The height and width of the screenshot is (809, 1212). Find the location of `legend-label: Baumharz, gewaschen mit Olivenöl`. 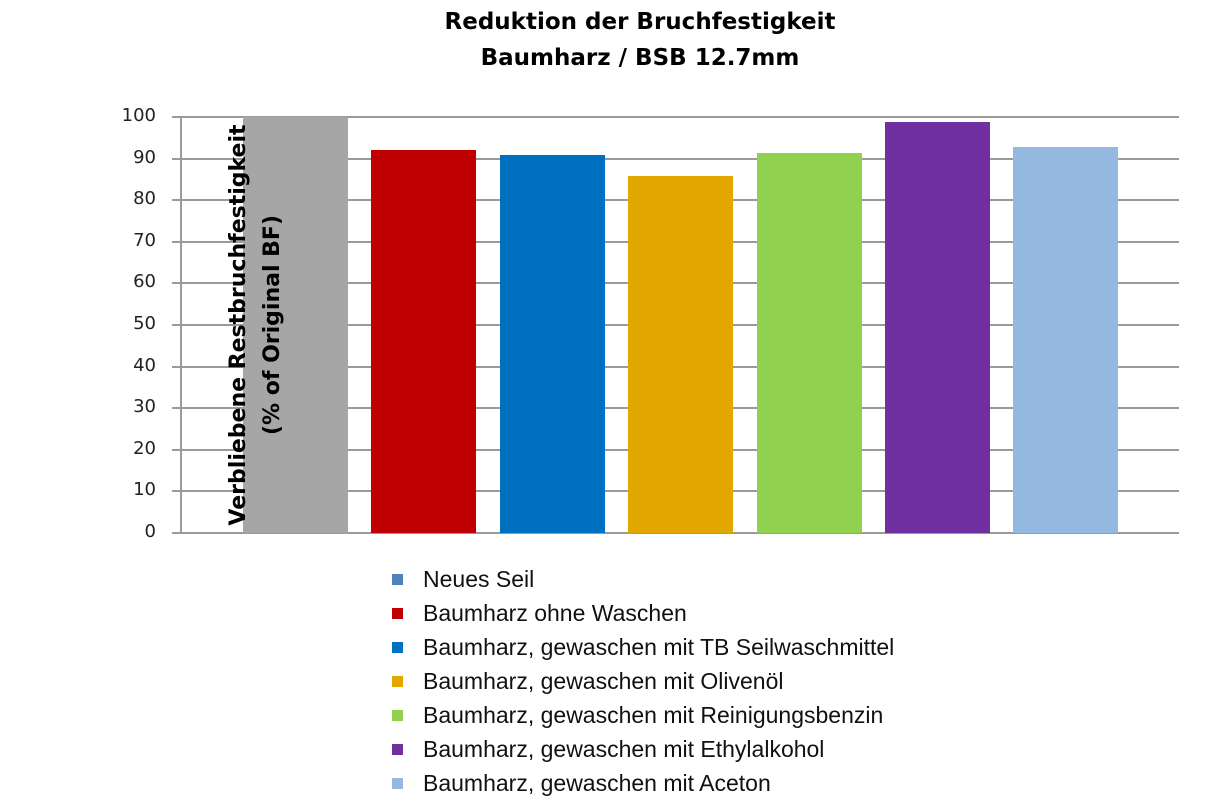

legend-label: Baumharz, gewaschen mit Olivenöl is located at coordinates (603, 680).